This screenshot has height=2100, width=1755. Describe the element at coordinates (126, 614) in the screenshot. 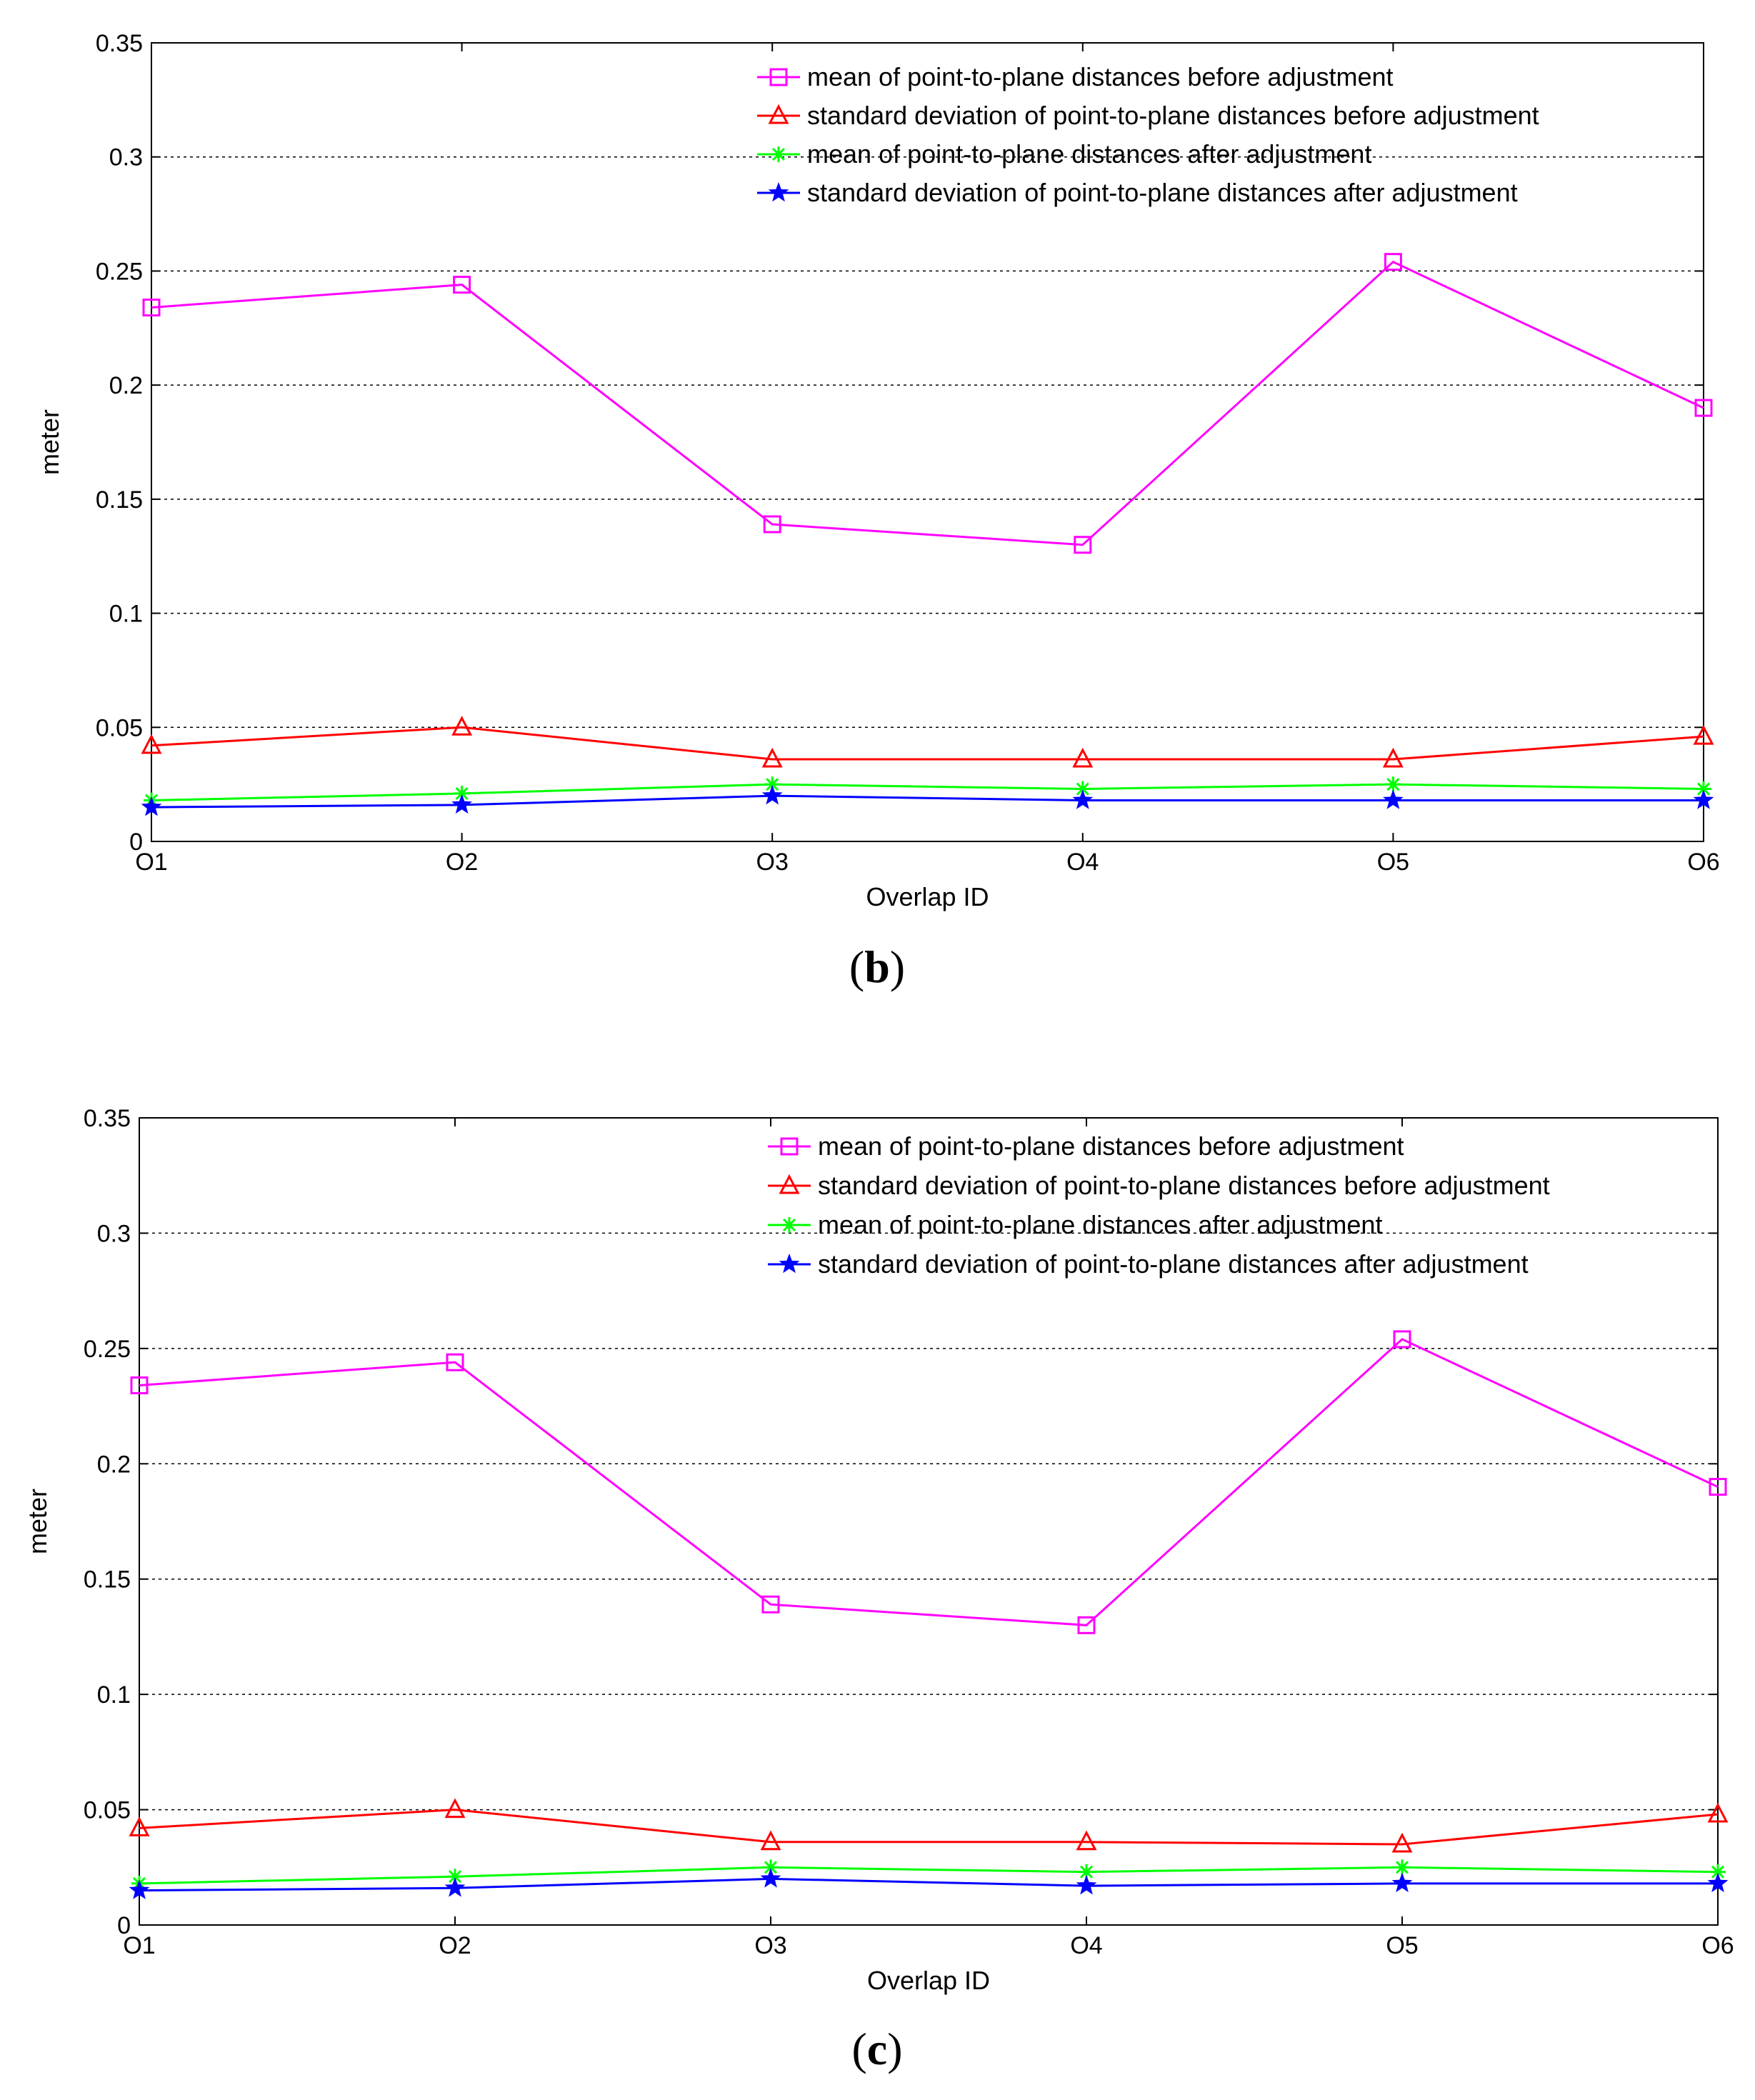

I see `y-tick-label: 0.1` at that location.